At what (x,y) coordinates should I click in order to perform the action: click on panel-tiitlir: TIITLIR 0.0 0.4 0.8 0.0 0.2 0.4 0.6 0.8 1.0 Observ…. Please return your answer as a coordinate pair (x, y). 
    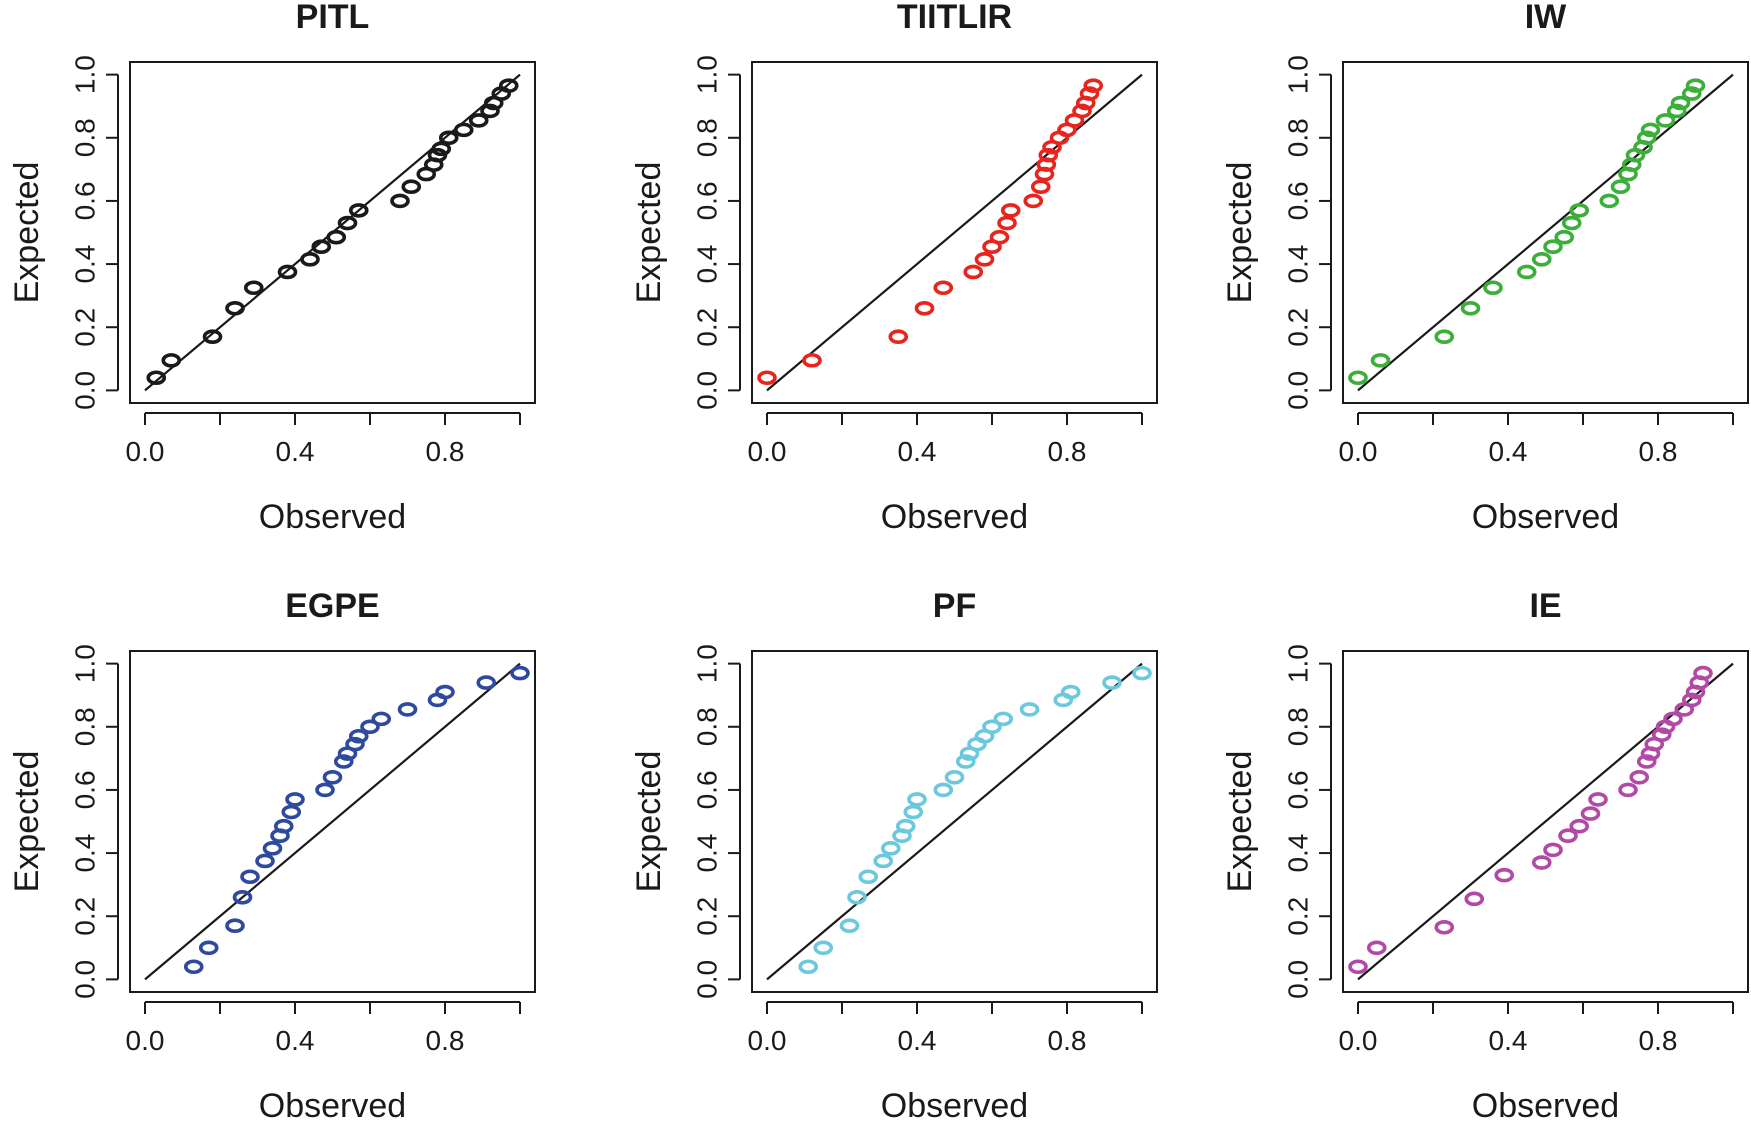
    Looking at the image, I should click on (894, 268).